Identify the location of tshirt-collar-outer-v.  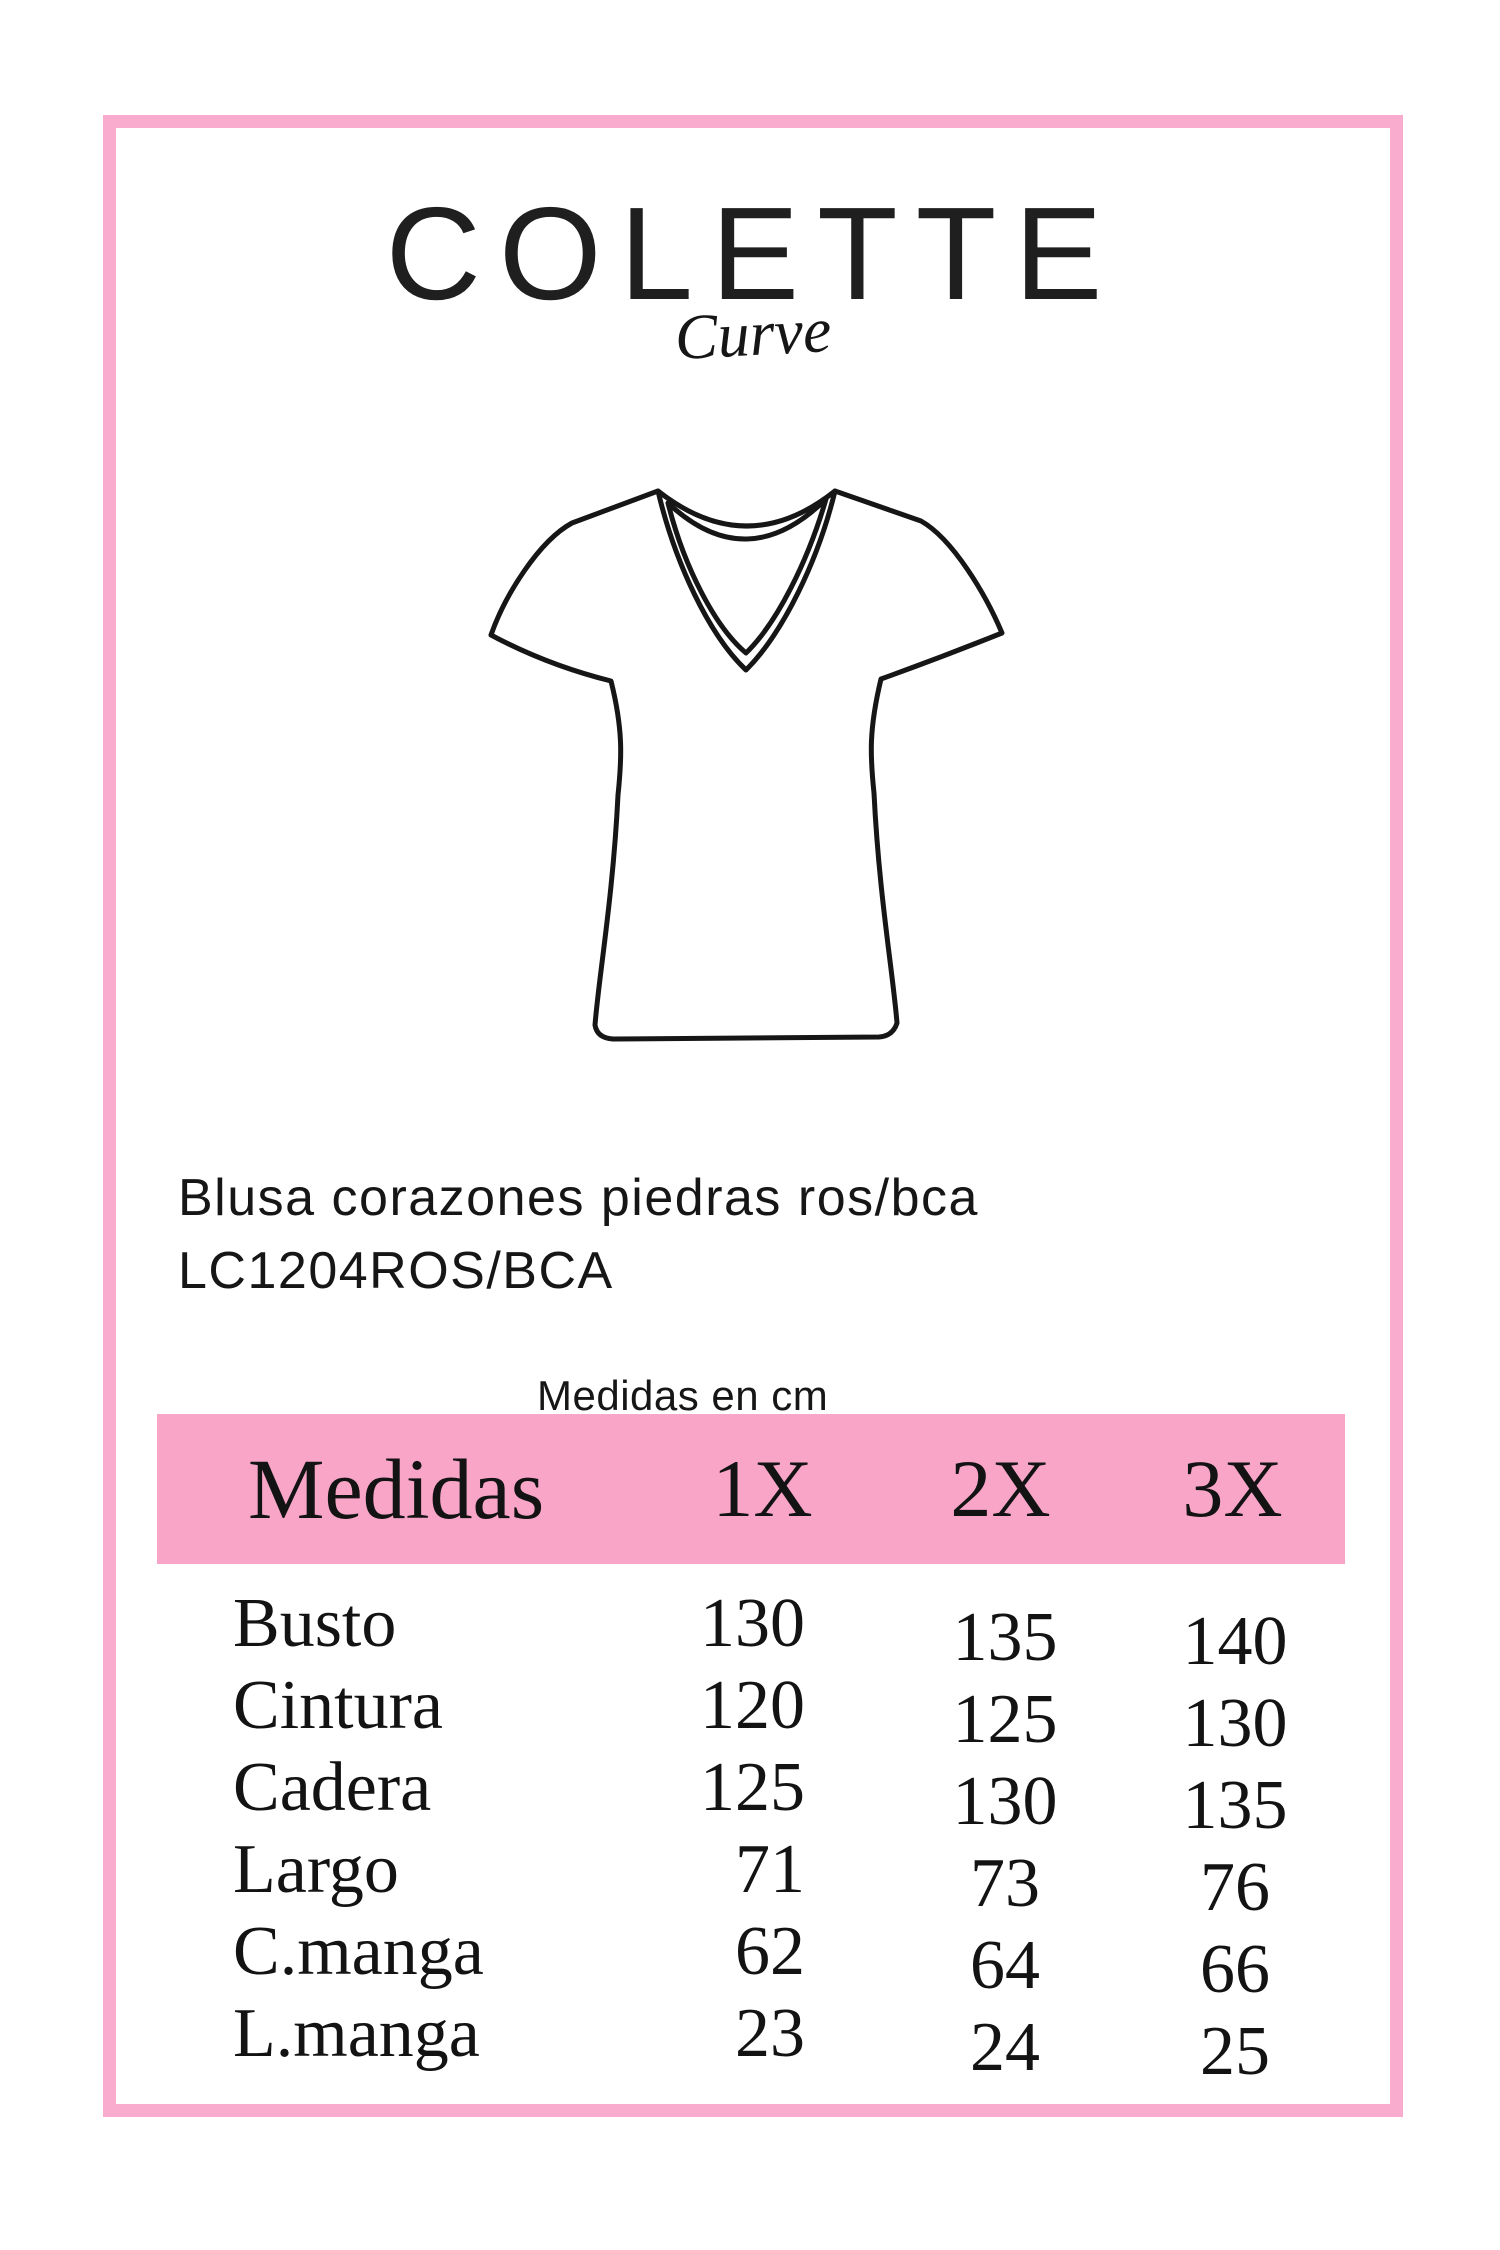
(746, 580).